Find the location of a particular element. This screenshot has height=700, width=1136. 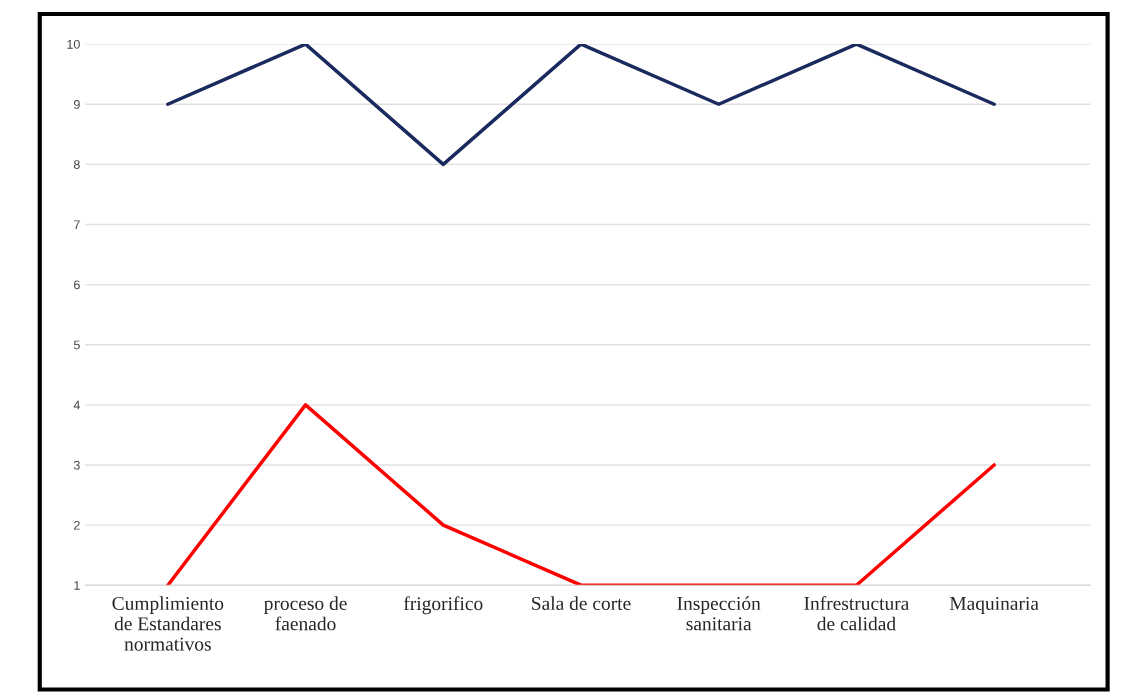

x-tick-label: Sala de corte is located at coordinates (581, 603).